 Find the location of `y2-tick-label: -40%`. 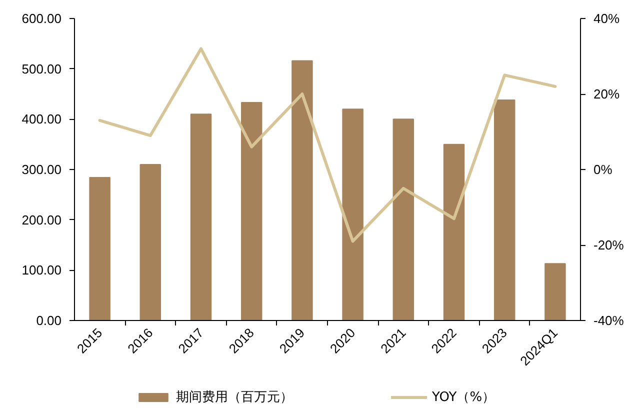

y2-tick-label: -40% is located at coordinates (609, 320).